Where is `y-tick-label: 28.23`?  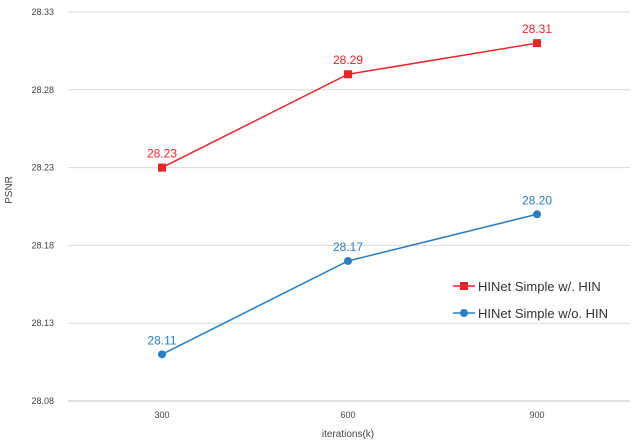
y-tick-label: 28.23 is located at coordinates (42, 168).